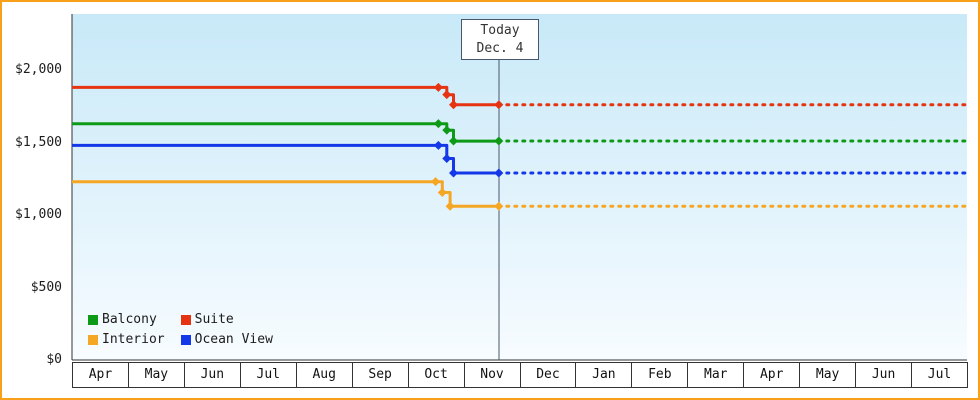  I want to click on y-axis-tick-label: $0, so click(54, 359).